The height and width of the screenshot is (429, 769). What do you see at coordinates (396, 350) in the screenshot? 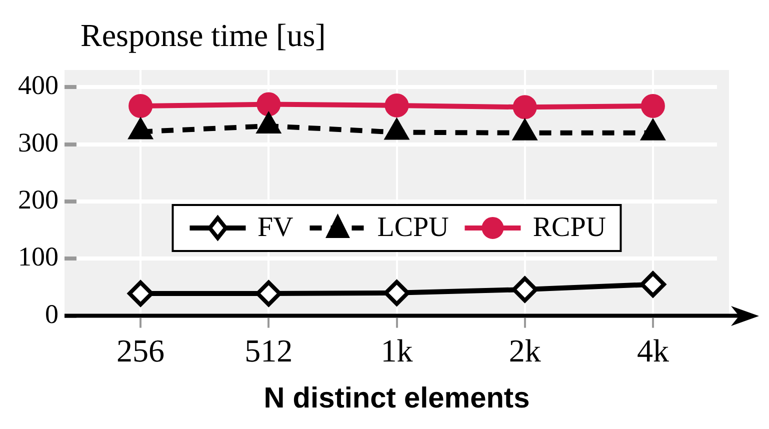
I see `x-tick-label: 1k` at bounding box center [396, 350].